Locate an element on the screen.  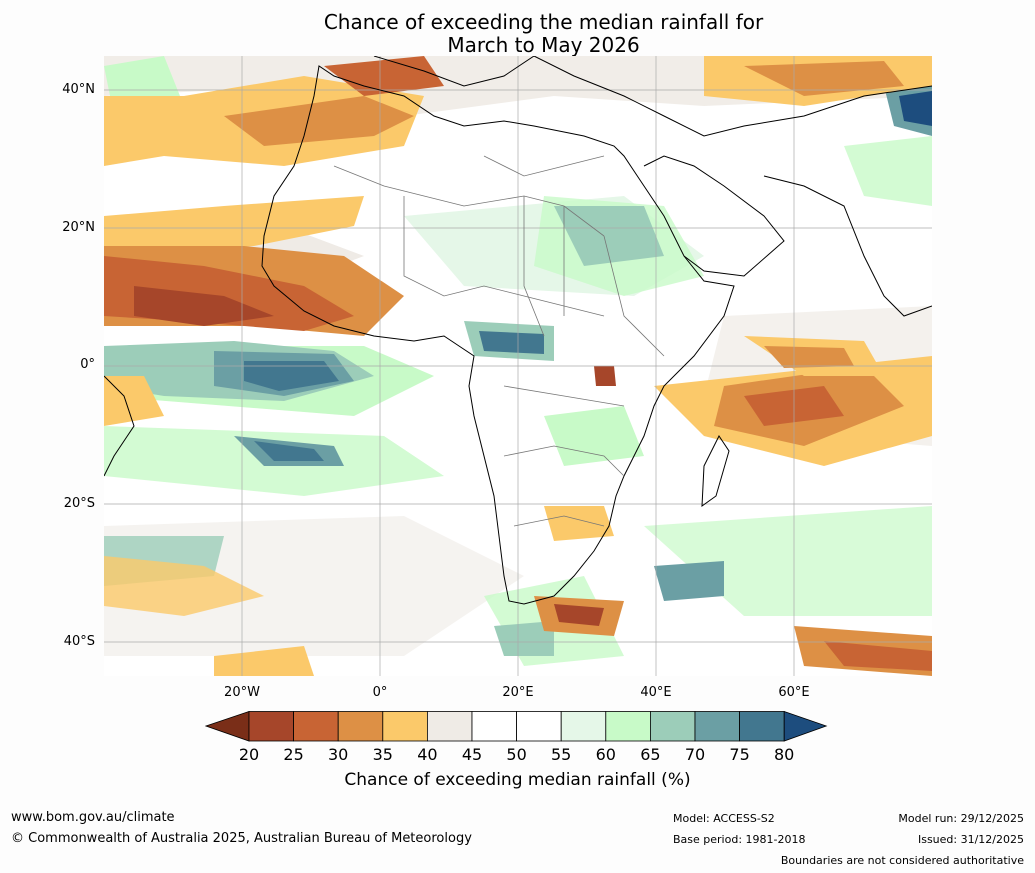
lon-label-60e: 60°E is located at coordinates (794, 692).